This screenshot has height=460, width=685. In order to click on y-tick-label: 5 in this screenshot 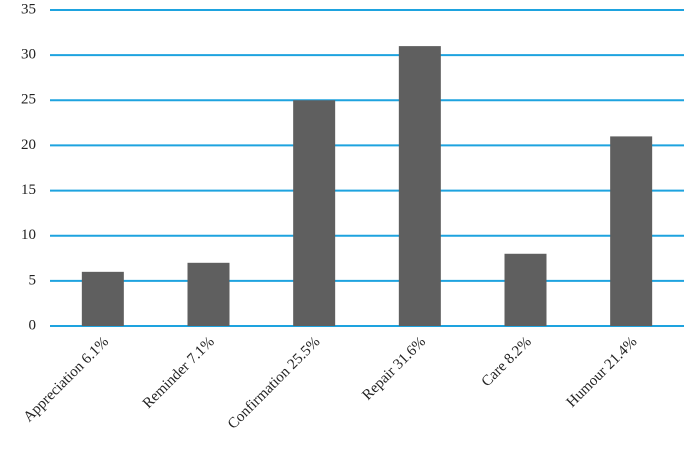, I will do `click(33, 280)`.